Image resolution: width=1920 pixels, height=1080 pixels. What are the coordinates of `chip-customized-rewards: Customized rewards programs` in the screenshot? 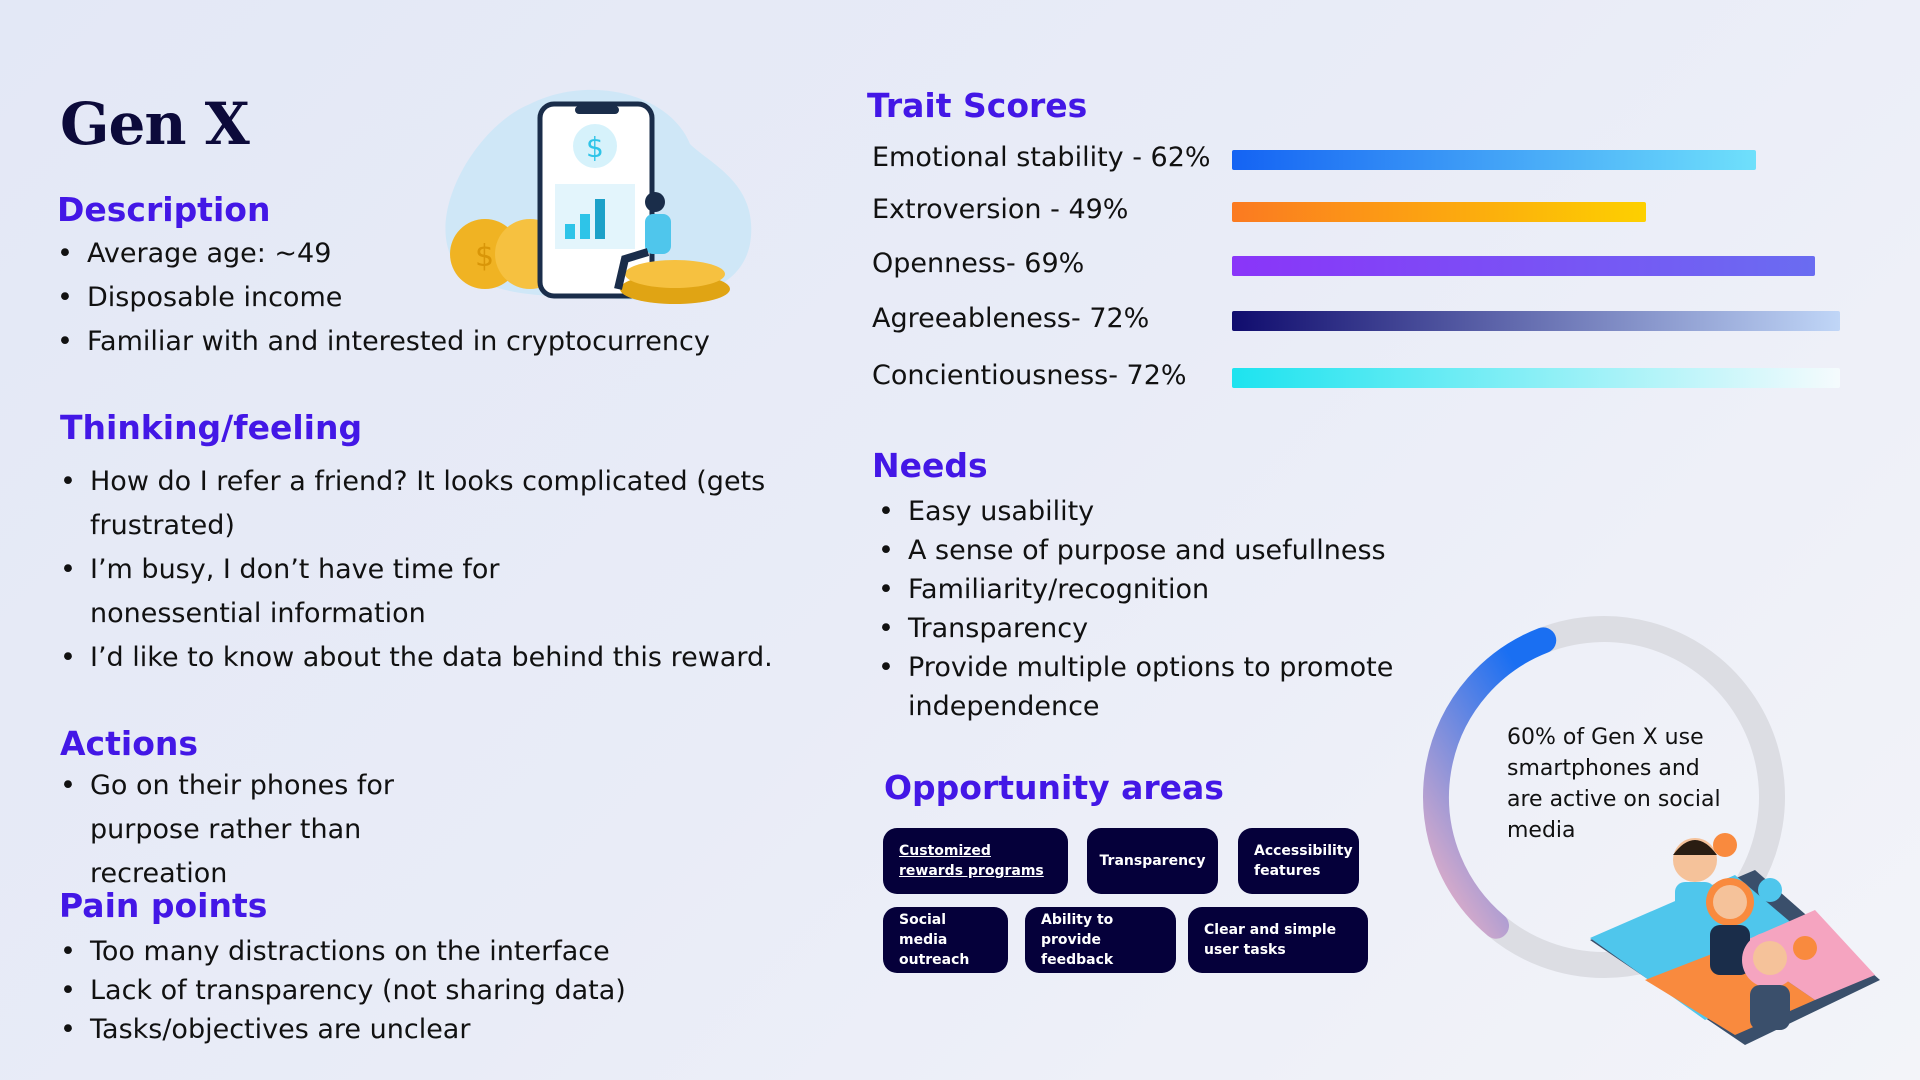 It's located at (975, 861).